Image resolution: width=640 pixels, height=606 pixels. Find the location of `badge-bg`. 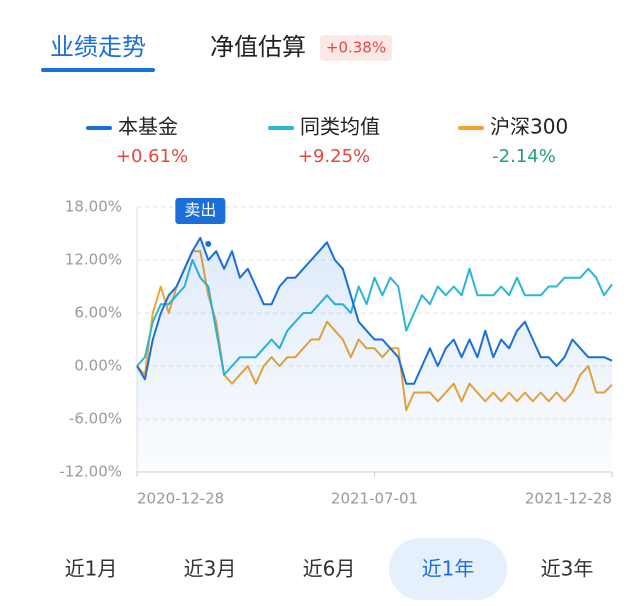

badge-bg is located at coordinates (356, 48).